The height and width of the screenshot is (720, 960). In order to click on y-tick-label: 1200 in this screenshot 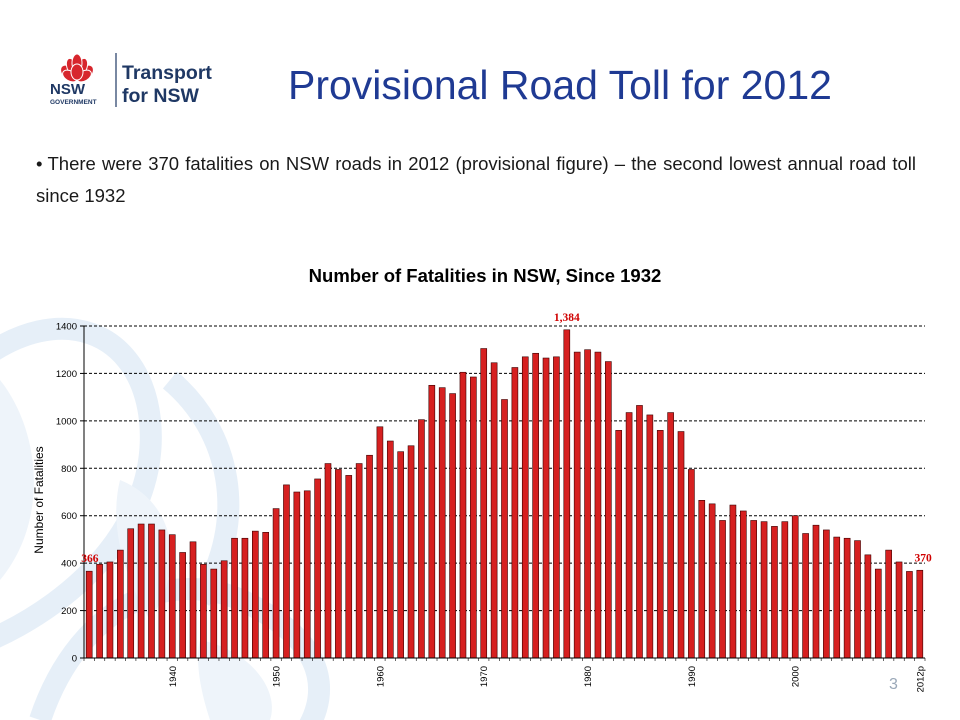, I will do `click(66, 374)`.